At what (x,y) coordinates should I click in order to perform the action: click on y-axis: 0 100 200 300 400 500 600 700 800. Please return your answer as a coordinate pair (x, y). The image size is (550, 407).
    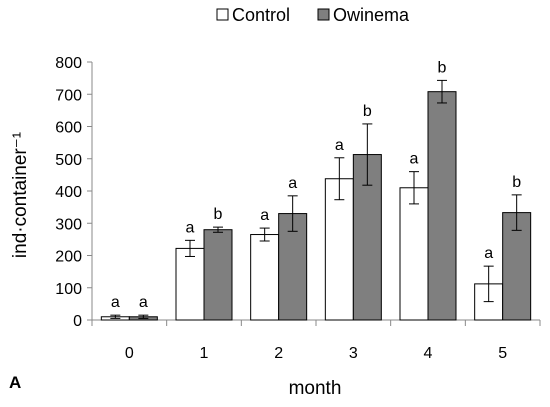
    Looking at the image, I should click on (74, 192).